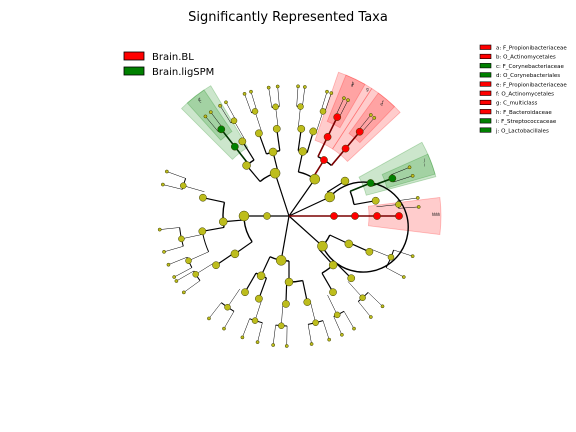 The image size is (576, 432). Describe the element at coordinates (485, 56) in the screenshot. I see `key-swatch-b` at that location.